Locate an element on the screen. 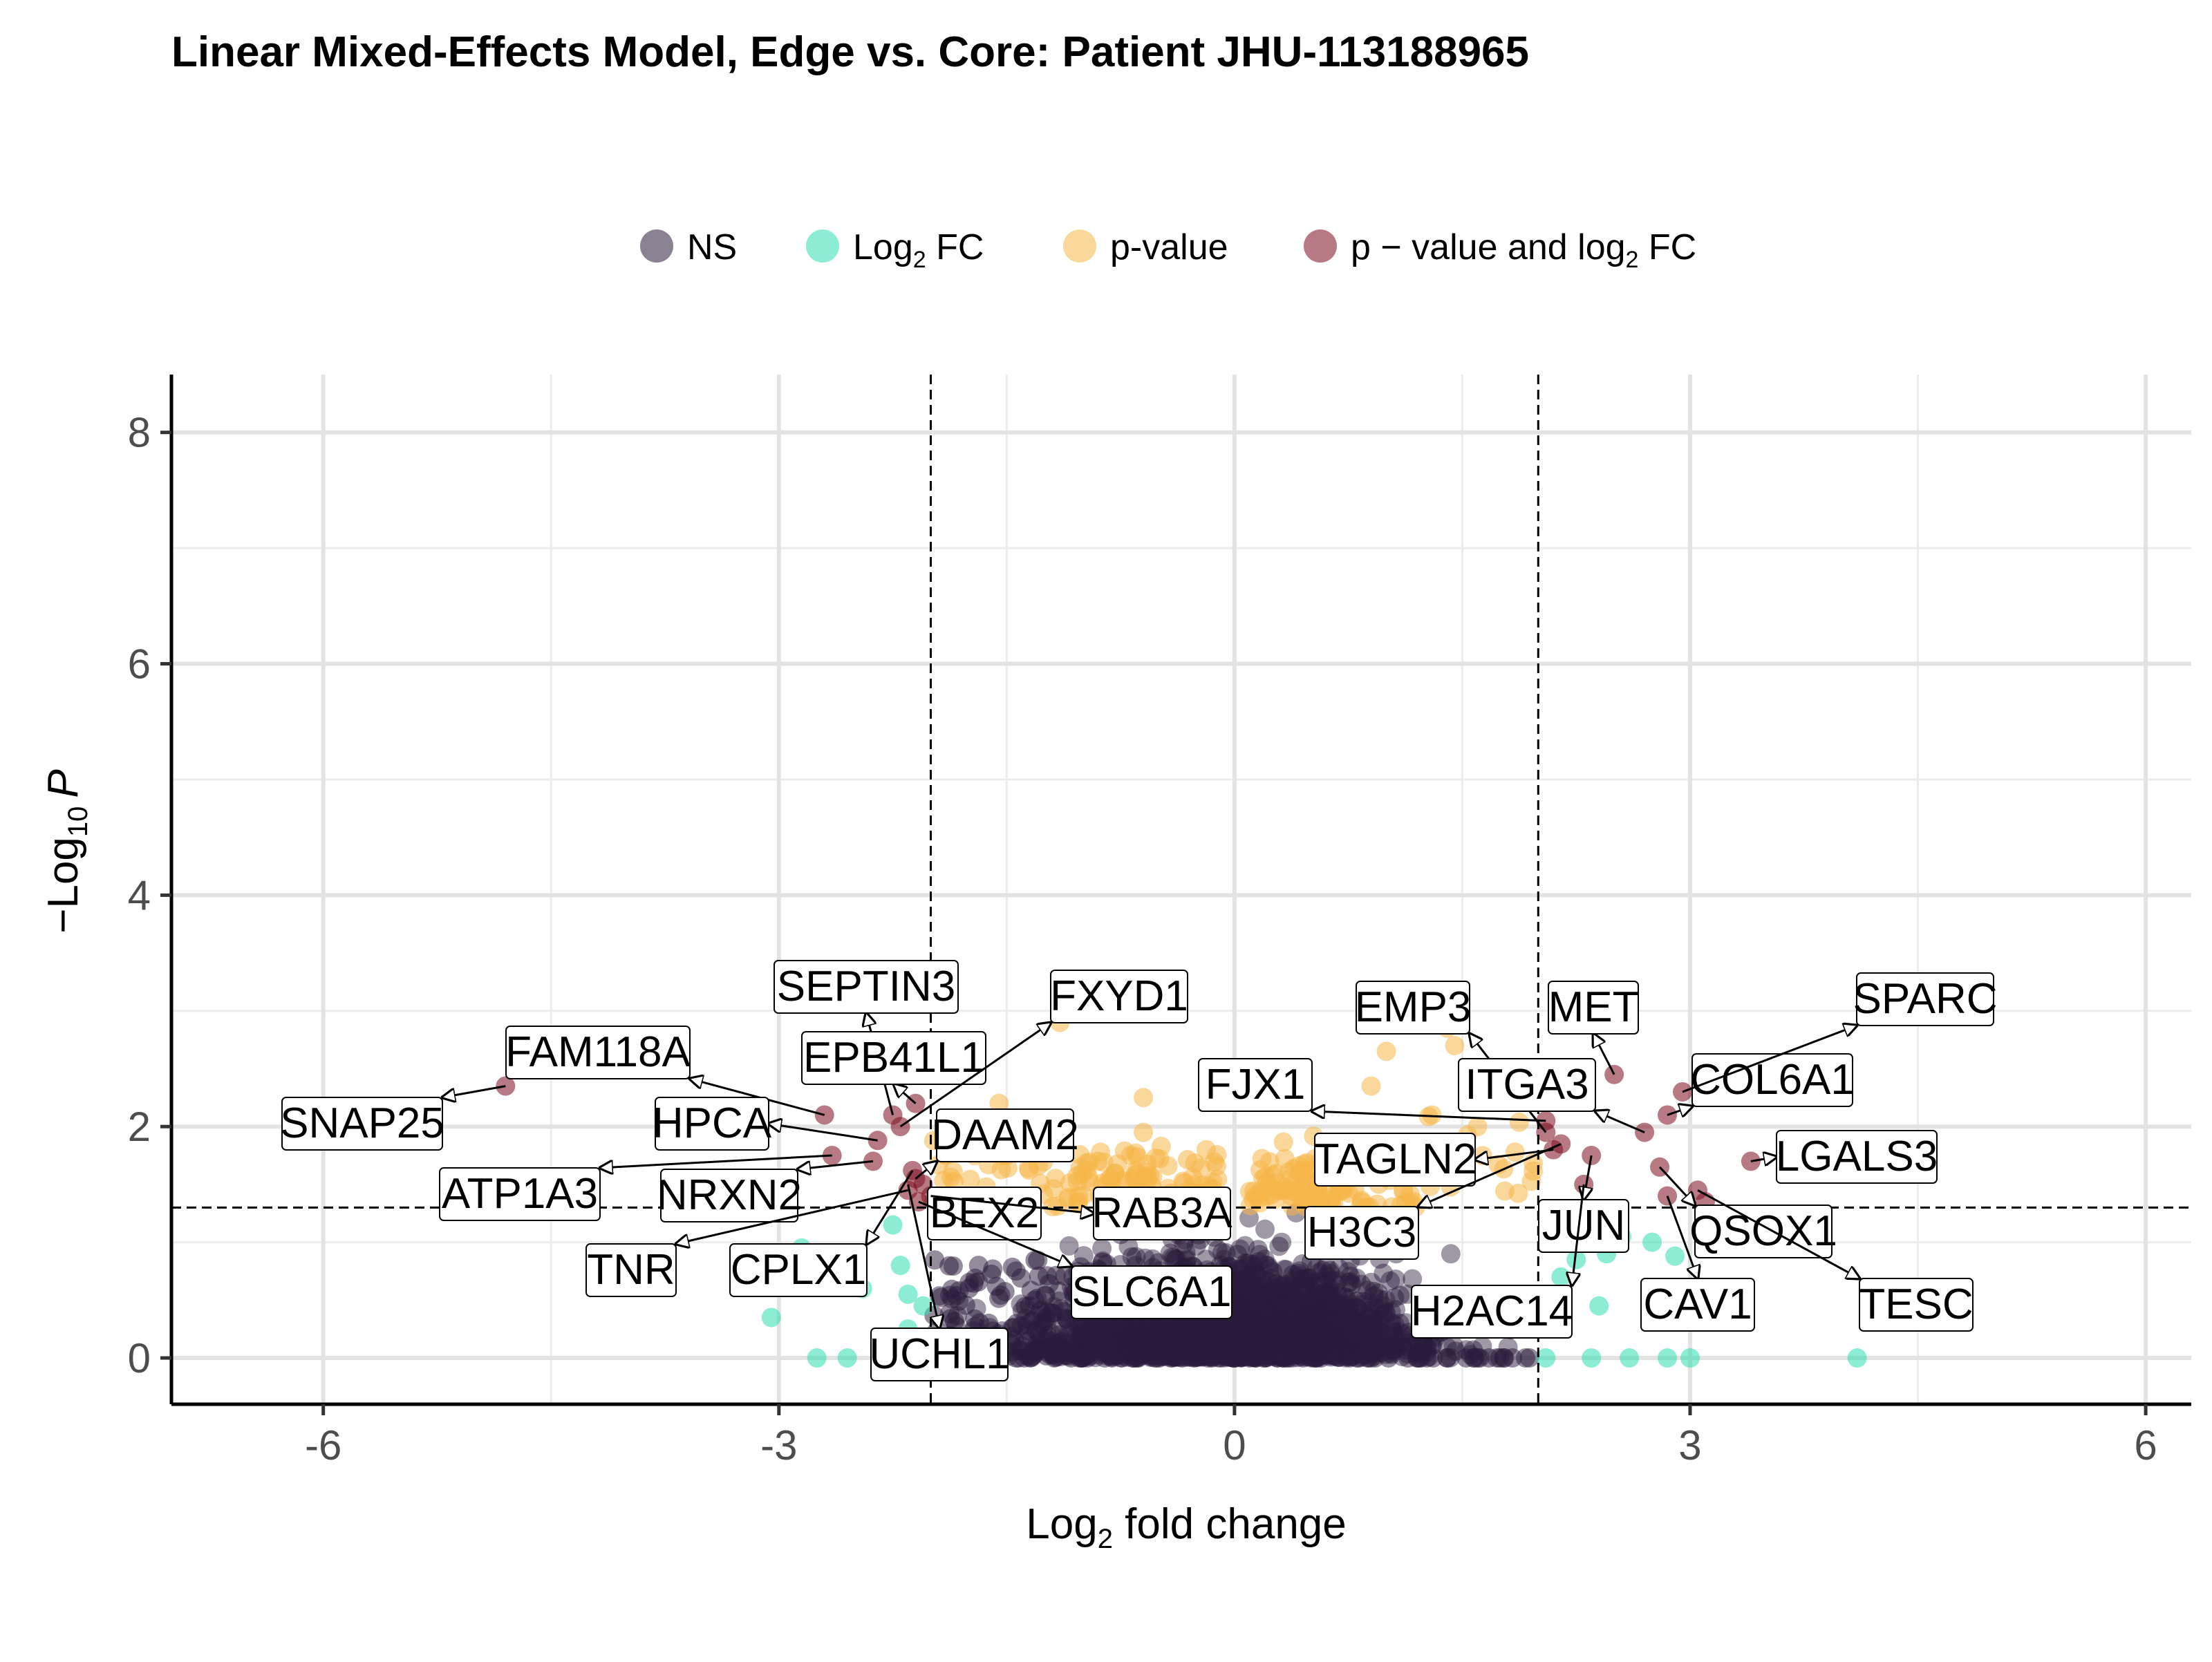 The height and width of the screenshot is (1662, 2212). gene-label-hpca: HPCA is located at coordinates (712, 1123).